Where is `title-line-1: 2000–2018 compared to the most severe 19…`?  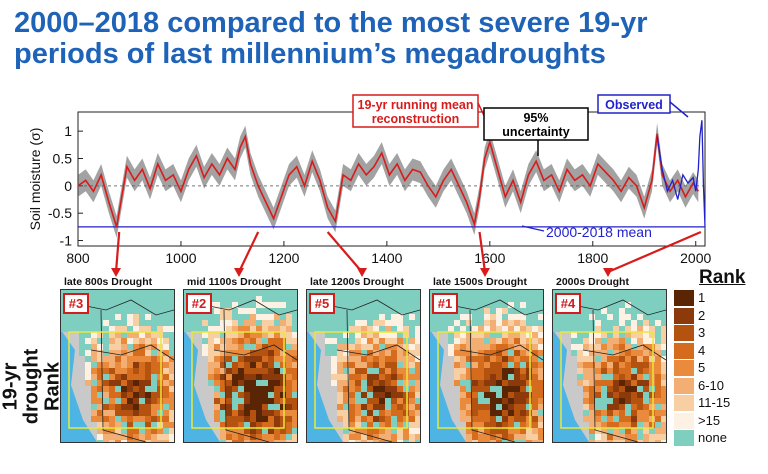
title-line-1: 2000–2018 compared to the most severe 19… is located at coordinates (331, 23).